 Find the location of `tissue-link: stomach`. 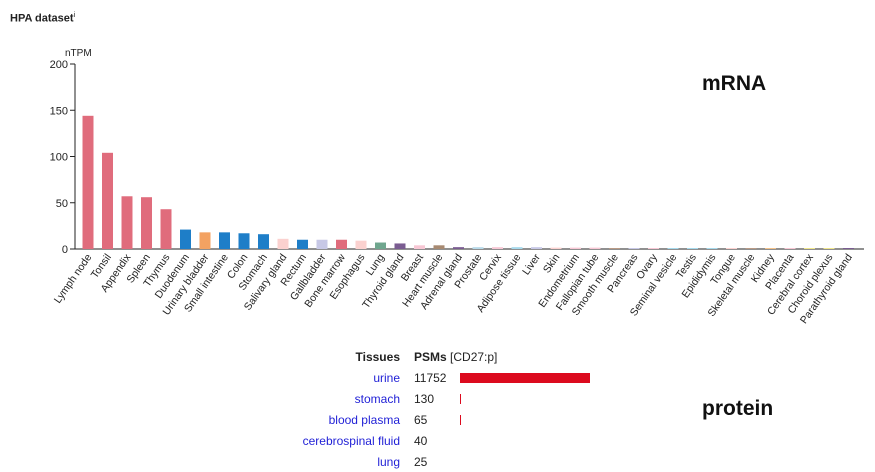

tissue-link: stomach is located at coordinates (377, 398).